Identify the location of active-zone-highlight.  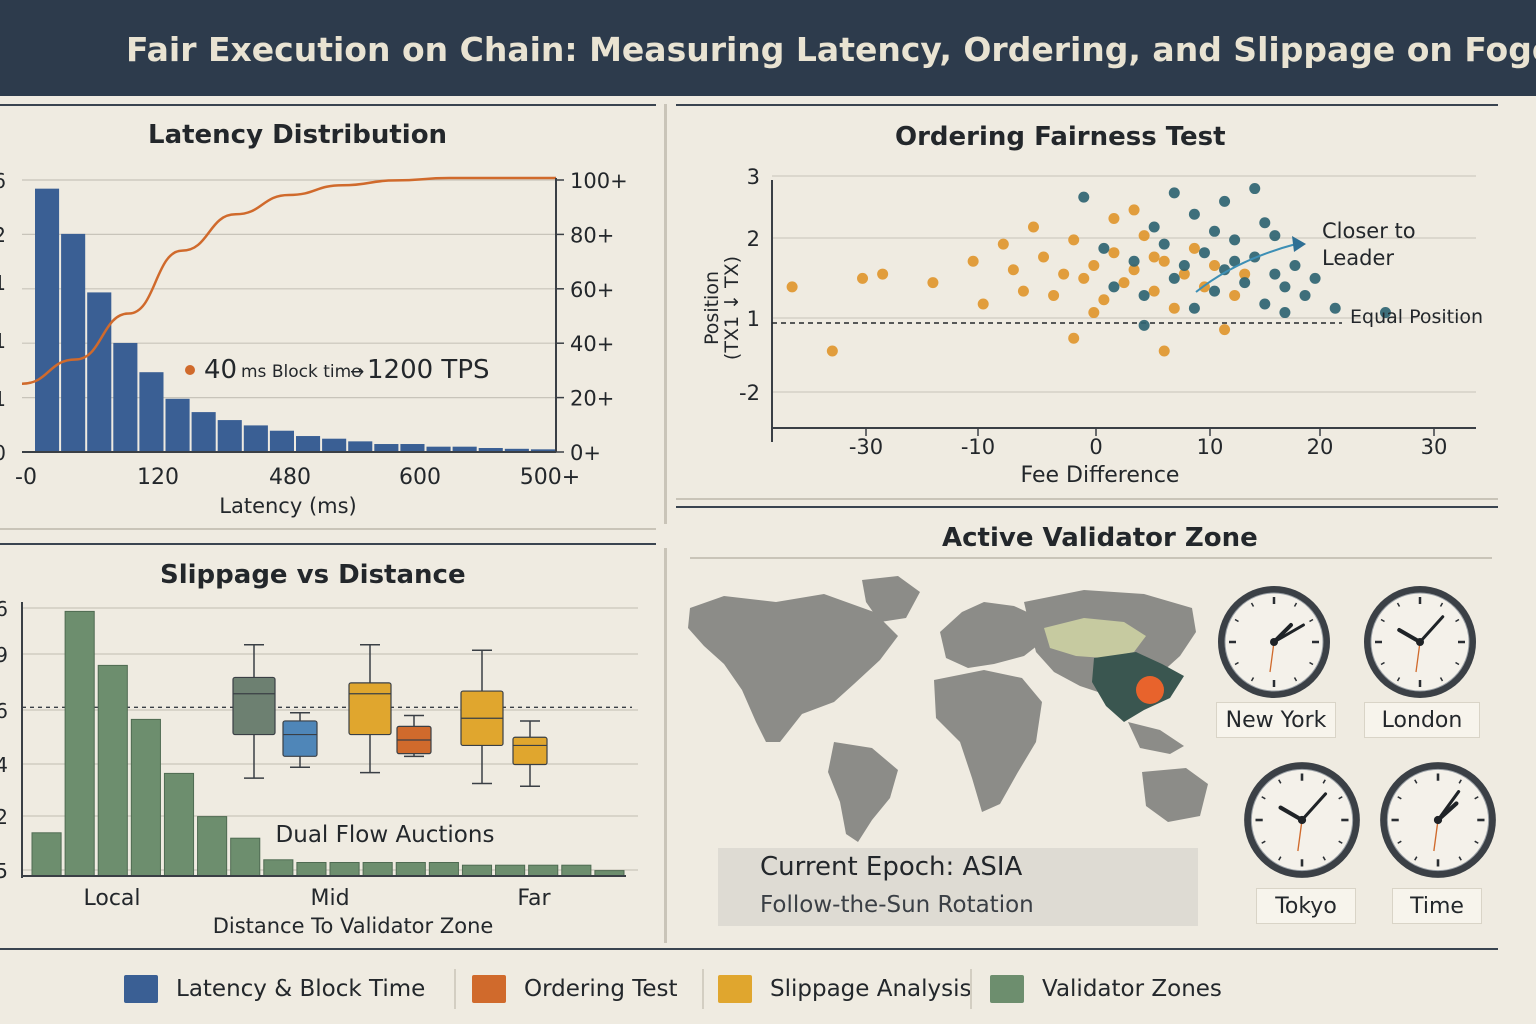
(1095, 638).